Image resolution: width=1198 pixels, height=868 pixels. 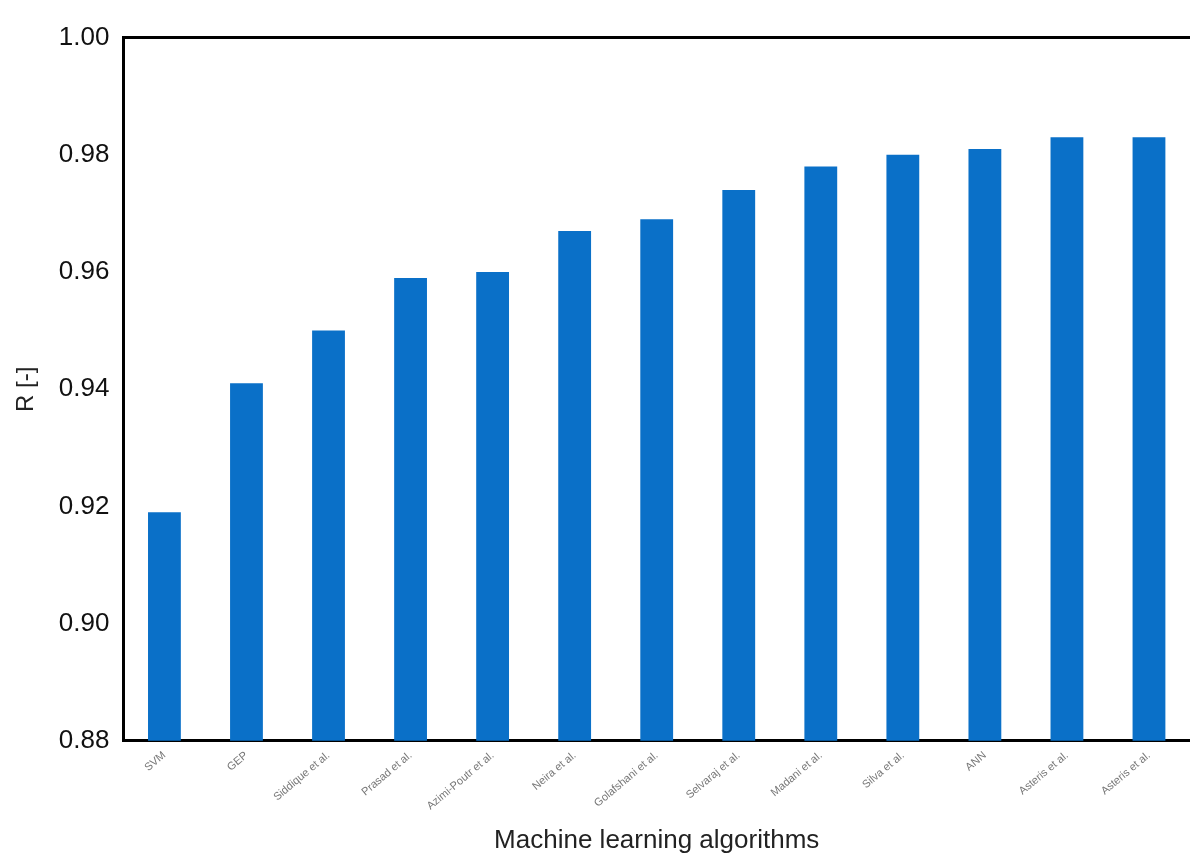 I want to click on y-tick-label: 0.98, so click(x=84, y=152).